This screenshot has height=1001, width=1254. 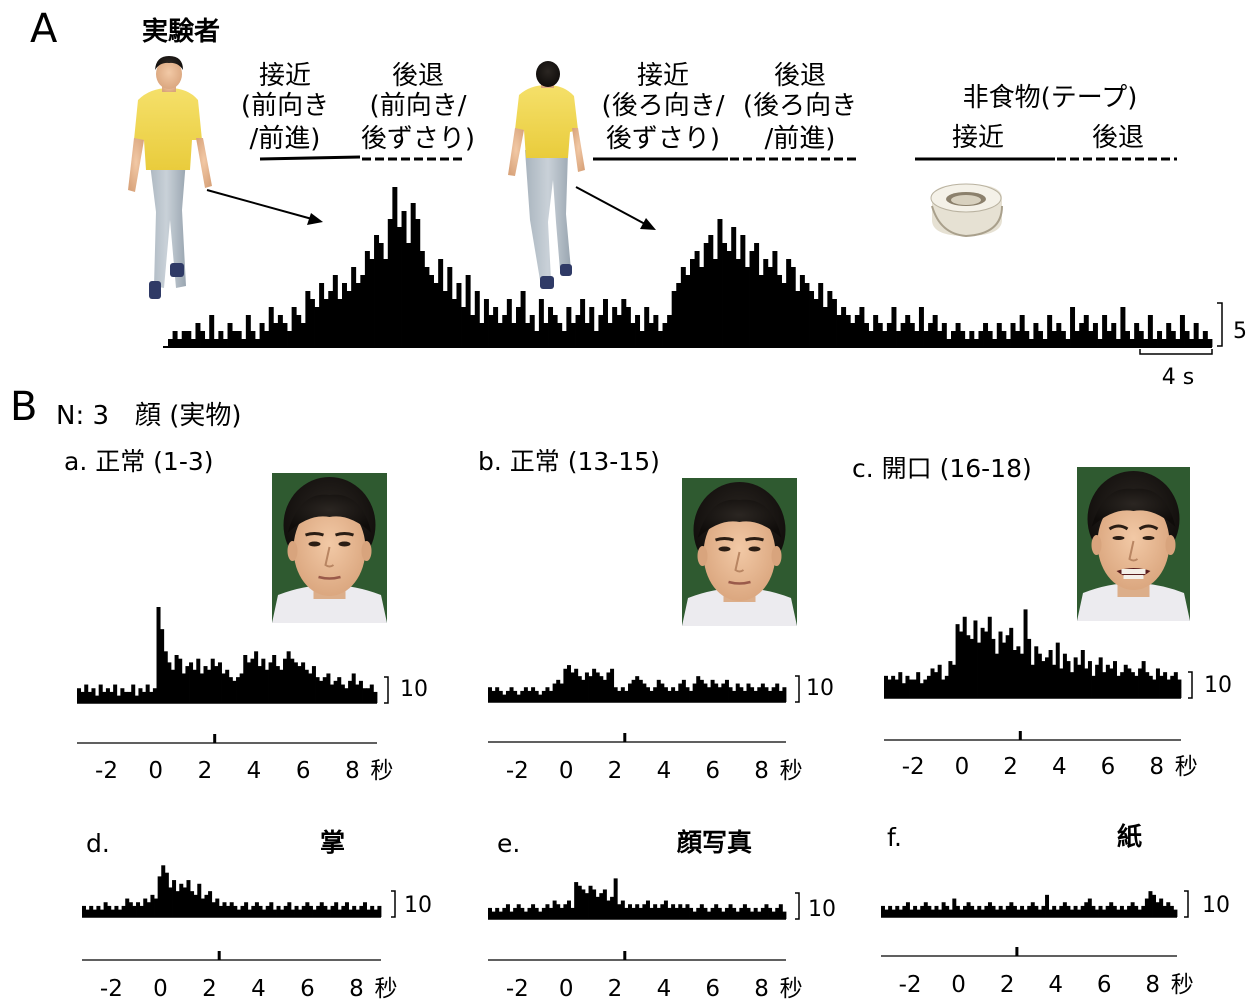 I want to click on stimulus-marker-a, so click(x=215, y=738).